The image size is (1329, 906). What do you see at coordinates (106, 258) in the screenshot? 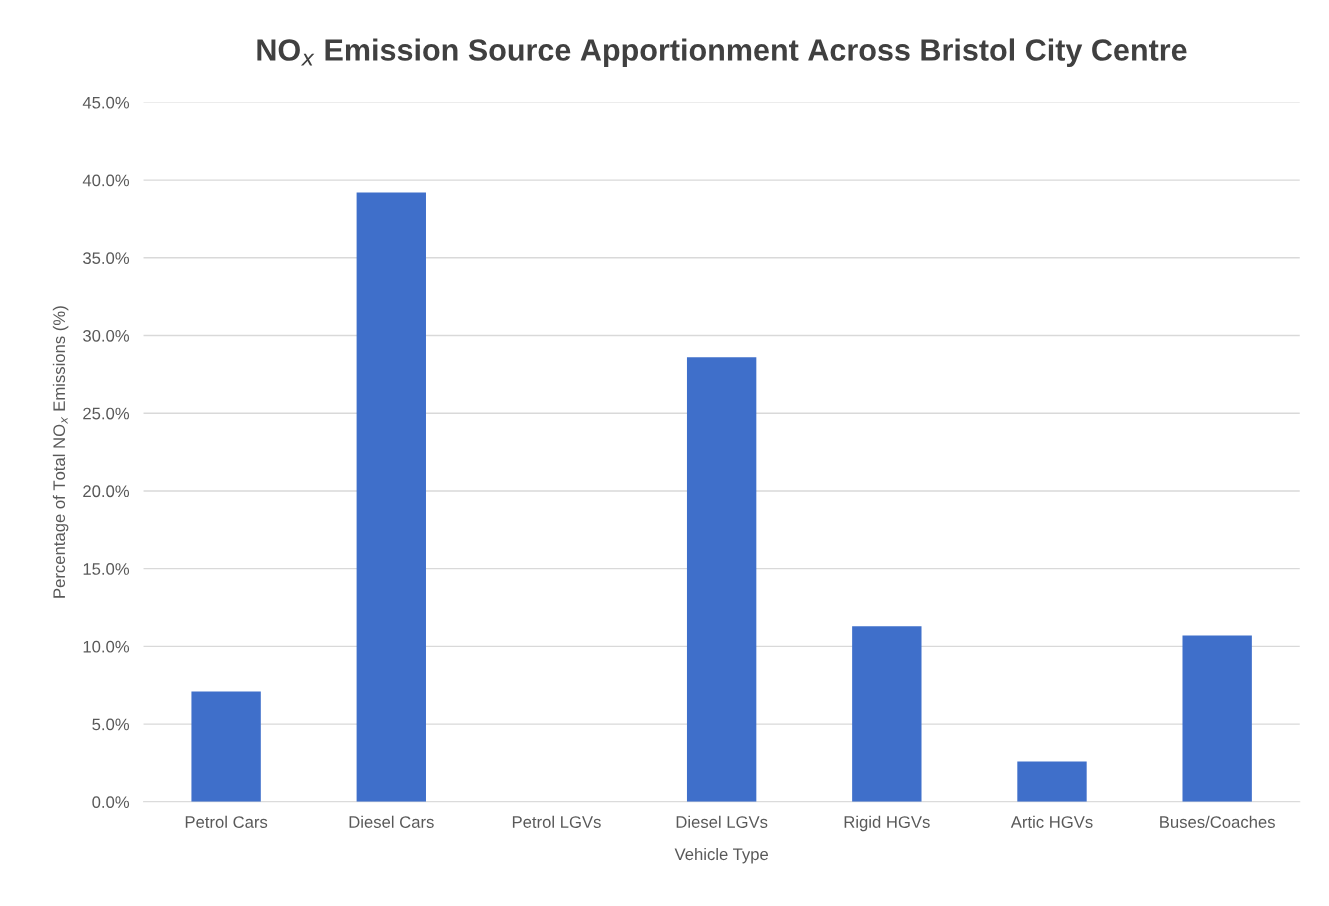
I see `y-tick-label: 35.0%` at bounding box center [106, 258].